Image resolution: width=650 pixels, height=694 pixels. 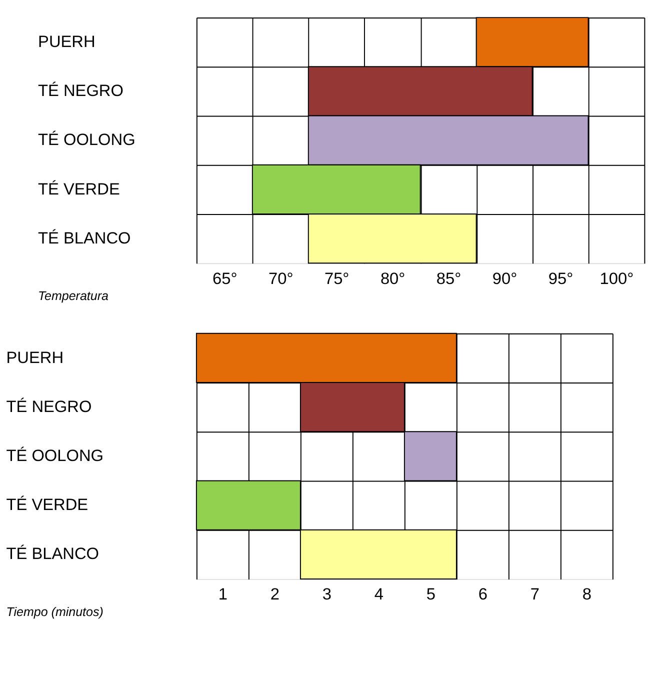 What do you see at coordinates (449, 279) in the screenshot?
I see `x-tick-label: 85°` at bounding box center [449, 279].